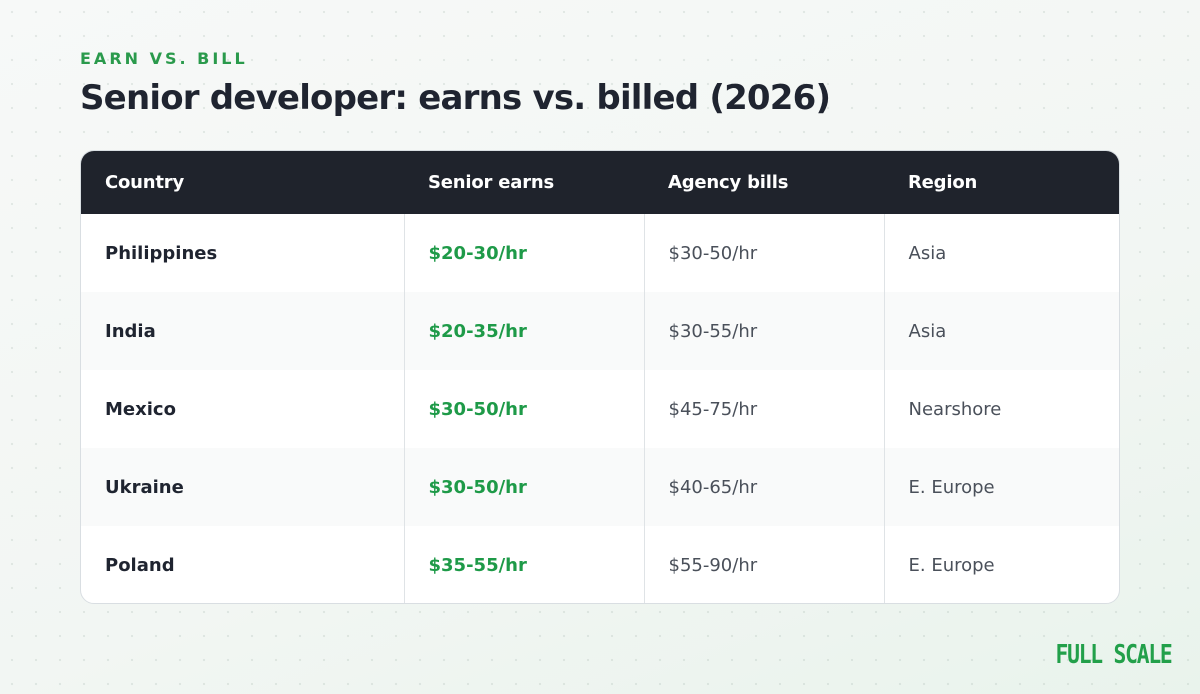  What do you see at coordinates (600, 182) in the screenshot?
I see `table-header-row: Country Senior earns Agency bills Region` at bounding box center [600, 182].